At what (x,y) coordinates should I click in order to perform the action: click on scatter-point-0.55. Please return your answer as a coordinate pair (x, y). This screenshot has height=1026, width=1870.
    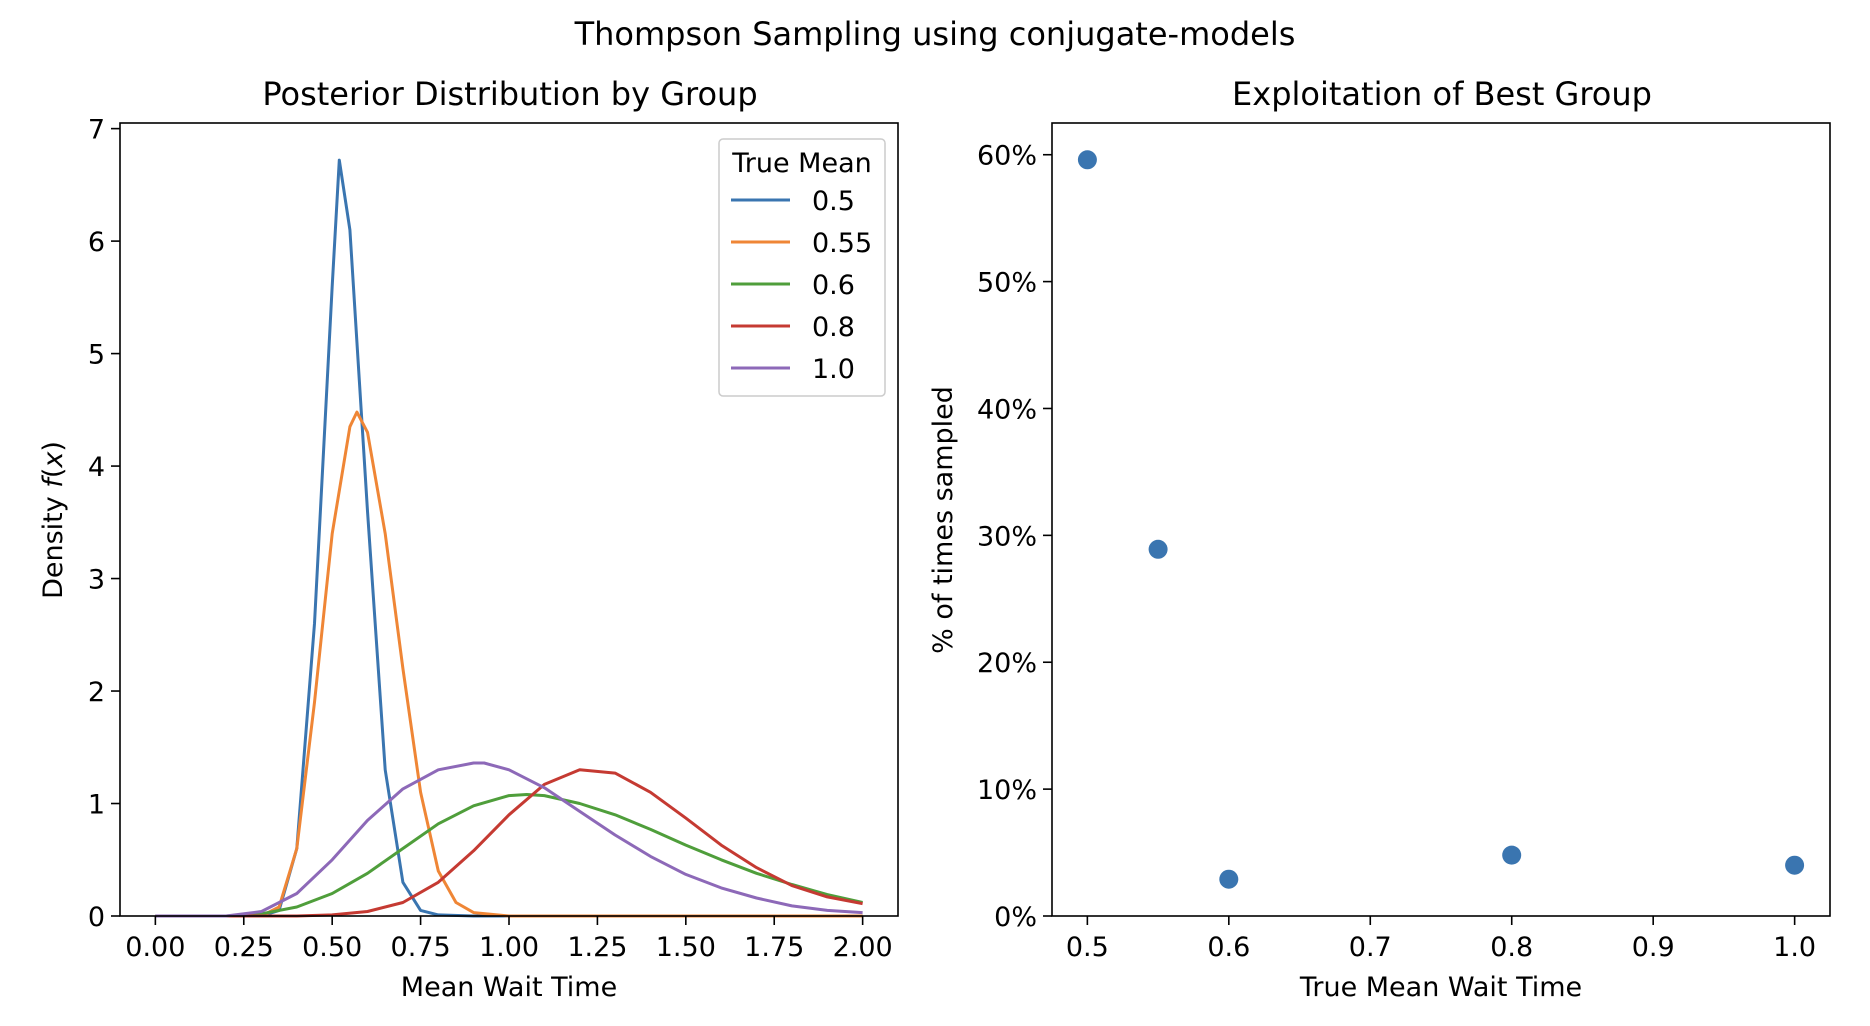
    Looking at the image, I should click on (1158, 549).